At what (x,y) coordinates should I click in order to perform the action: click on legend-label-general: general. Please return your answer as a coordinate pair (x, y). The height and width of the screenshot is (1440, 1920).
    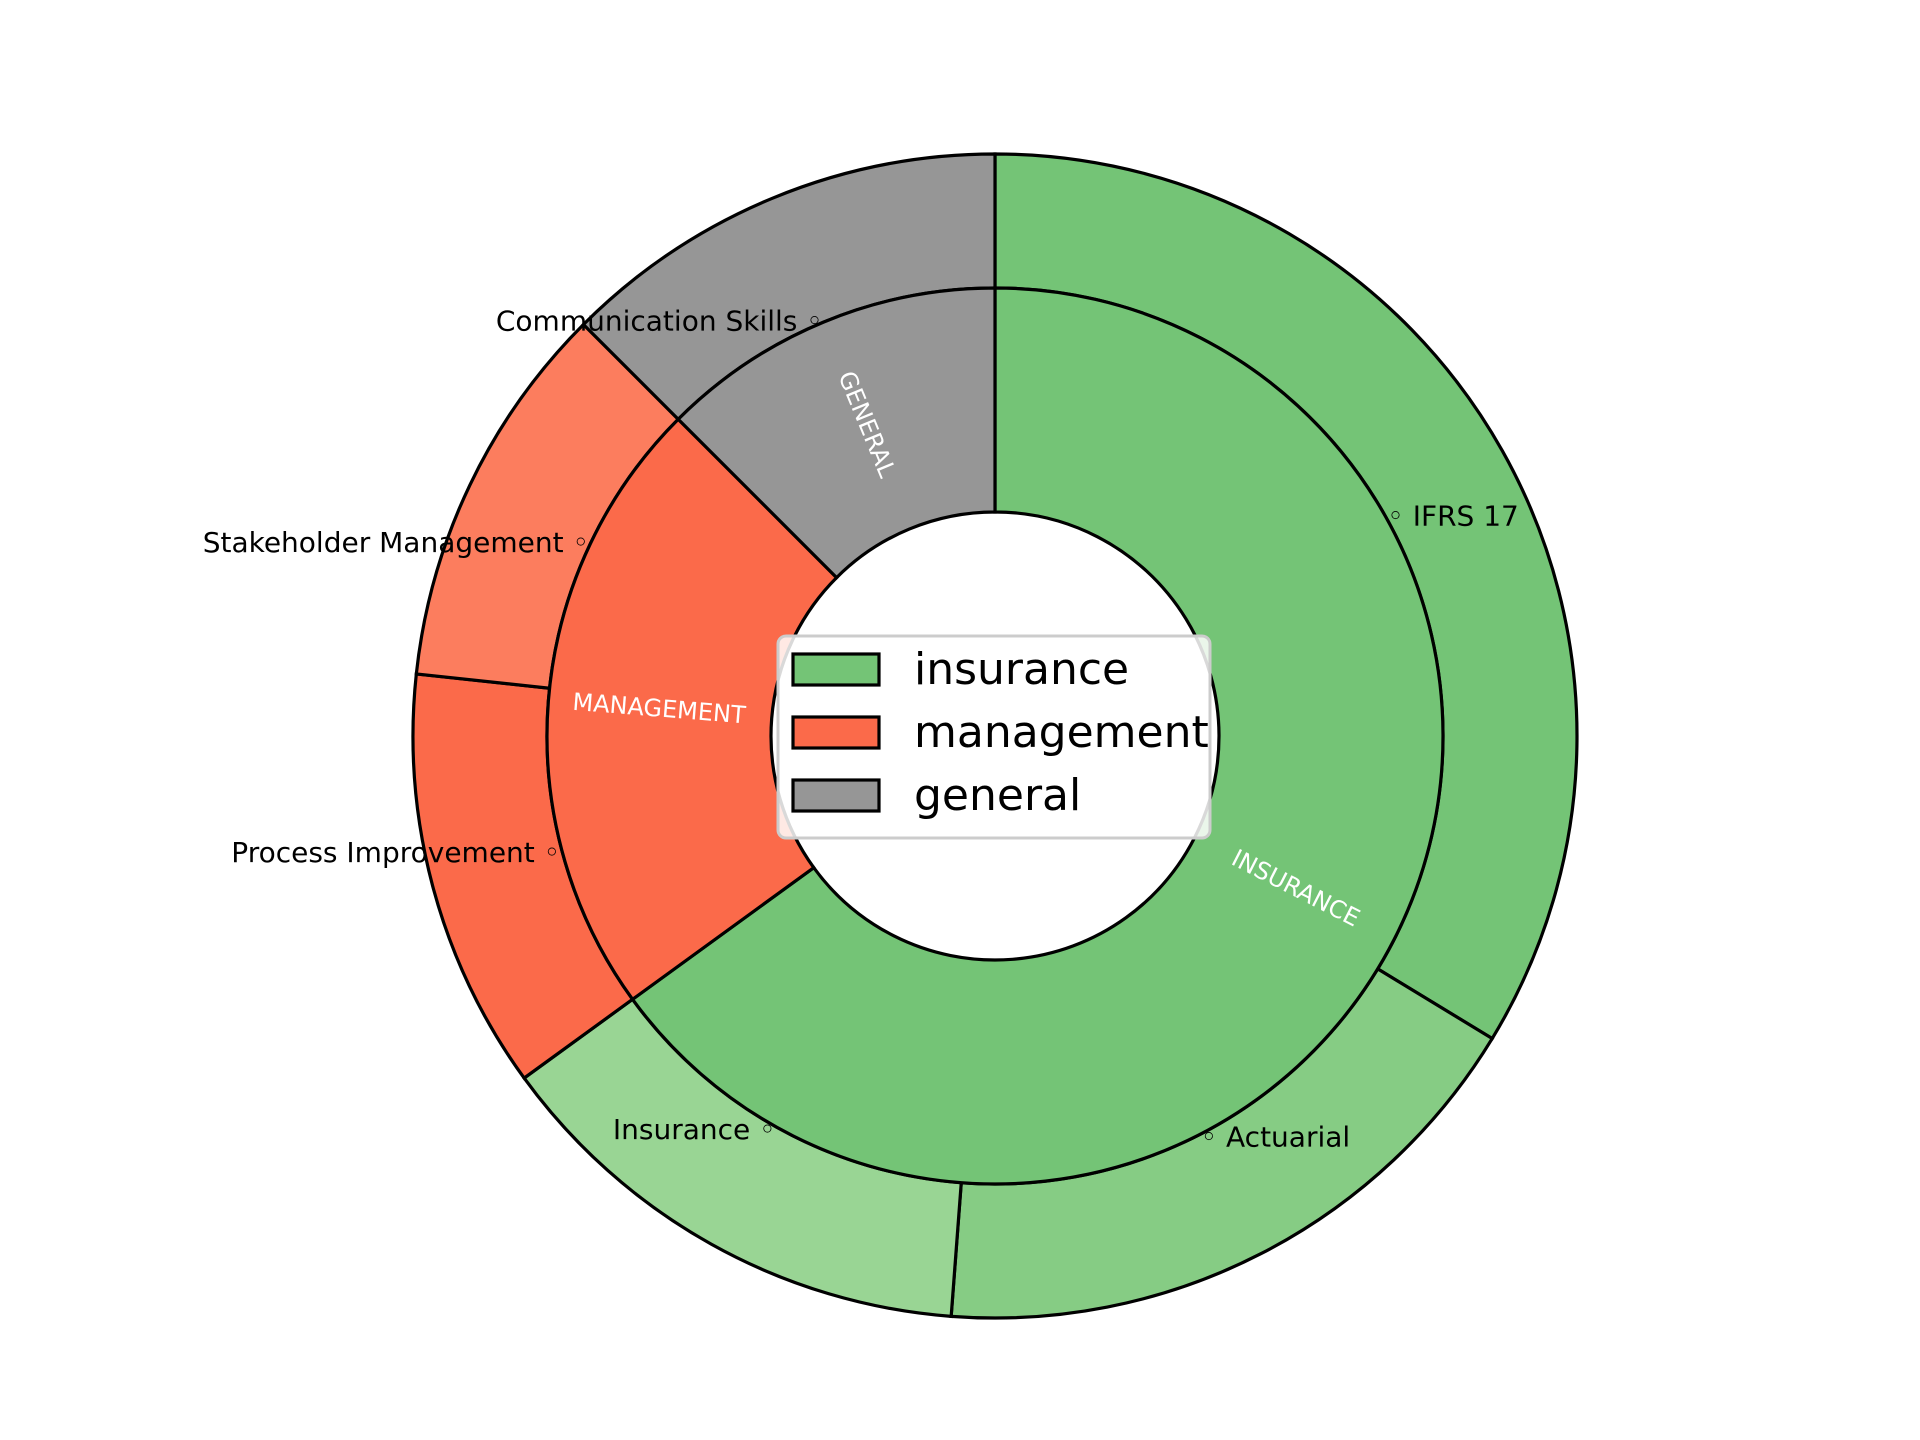
    Looking at the image, I should click on (997, 795).